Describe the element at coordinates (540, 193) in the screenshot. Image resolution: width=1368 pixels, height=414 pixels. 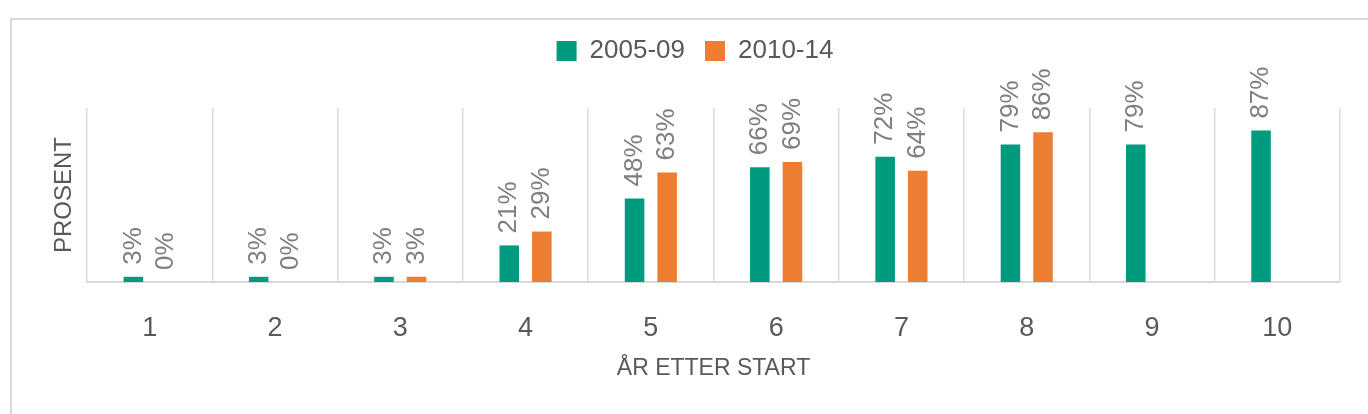
I see `data-label: 29%` at that location.